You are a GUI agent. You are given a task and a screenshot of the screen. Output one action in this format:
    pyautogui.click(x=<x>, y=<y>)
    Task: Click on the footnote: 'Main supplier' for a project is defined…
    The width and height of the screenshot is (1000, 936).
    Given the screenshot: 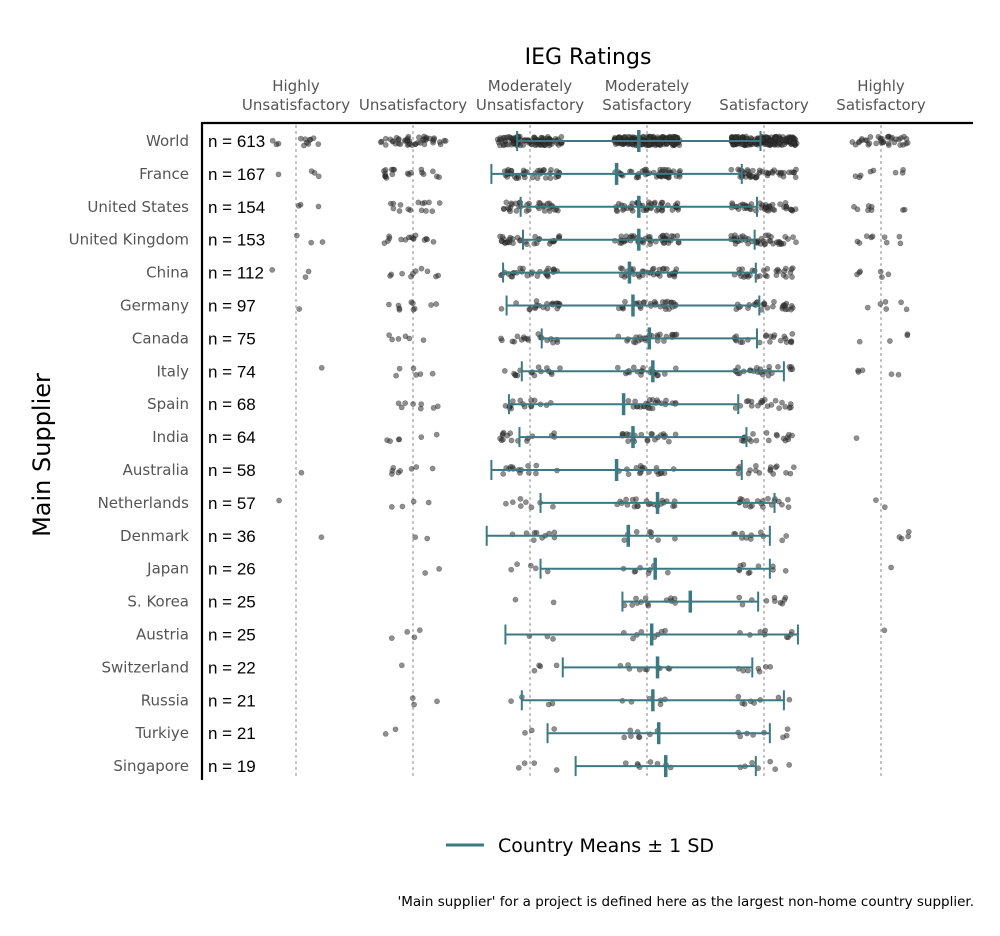 What is the action you would take?
    pyautogui.click(x=685, y=902)
    